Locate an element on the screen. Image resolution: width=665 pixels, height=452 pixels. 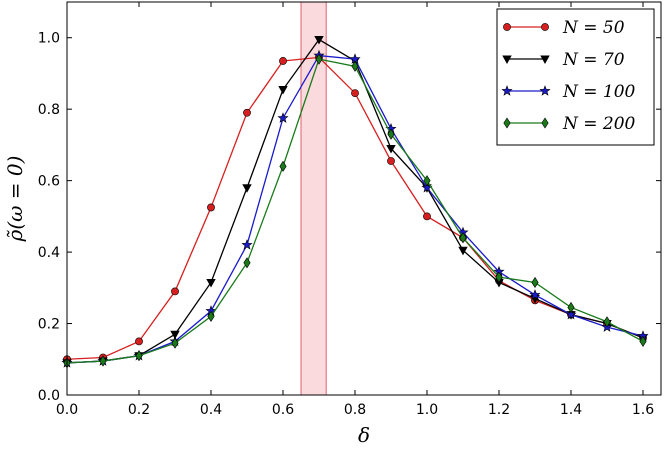
legend-label: N = 70 is located at coordinates (593, 60).